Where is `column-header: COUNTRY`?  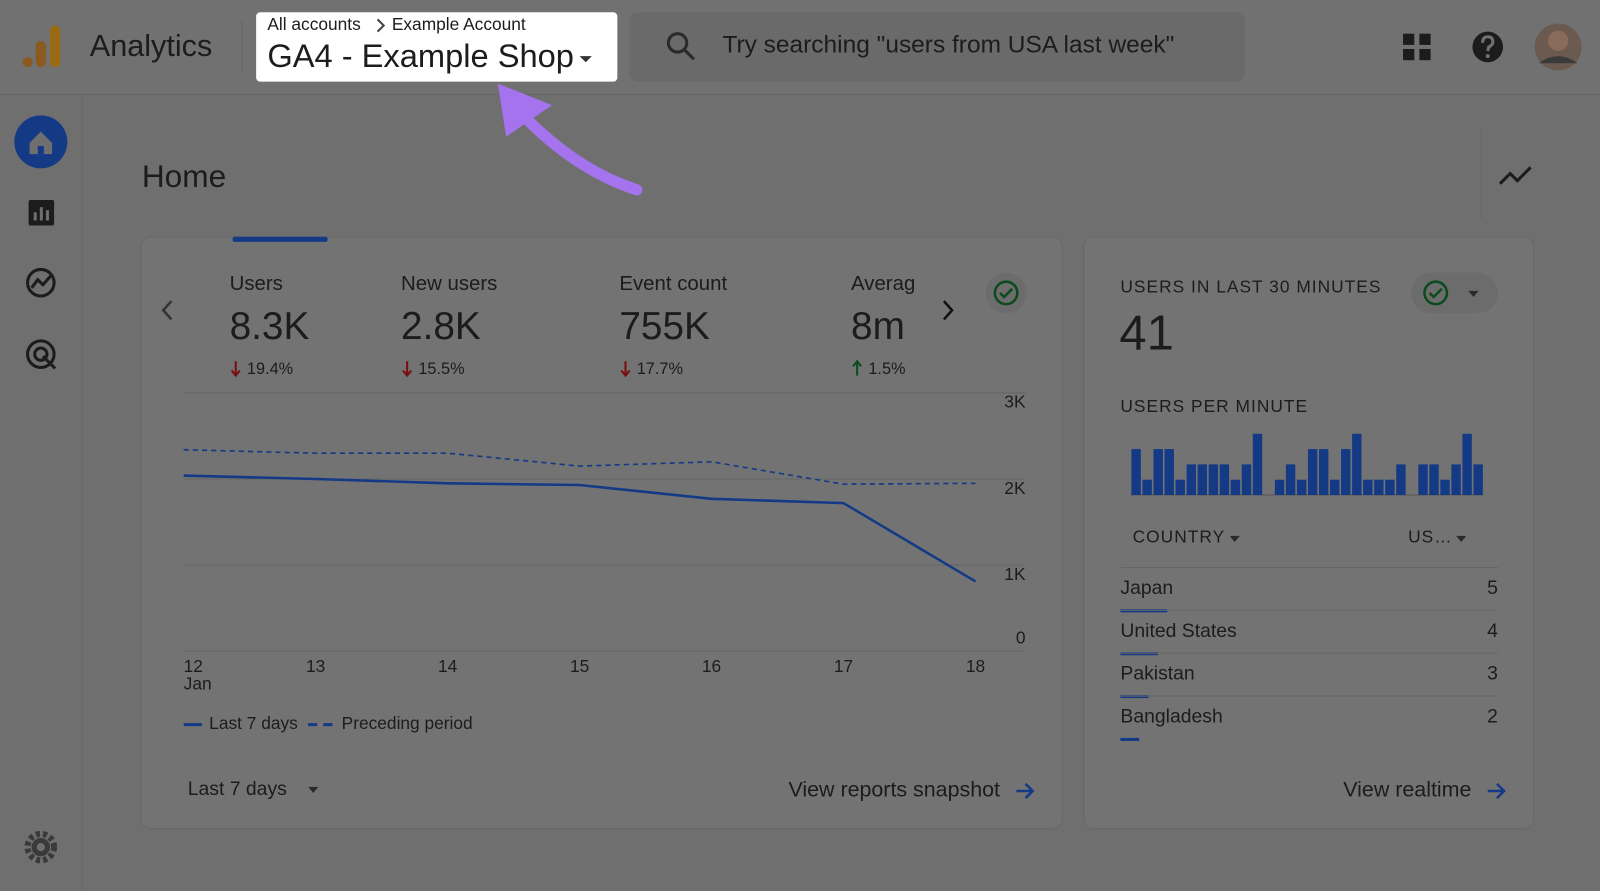
column-header: COUNTRY is located at coordinates (1186, 536).